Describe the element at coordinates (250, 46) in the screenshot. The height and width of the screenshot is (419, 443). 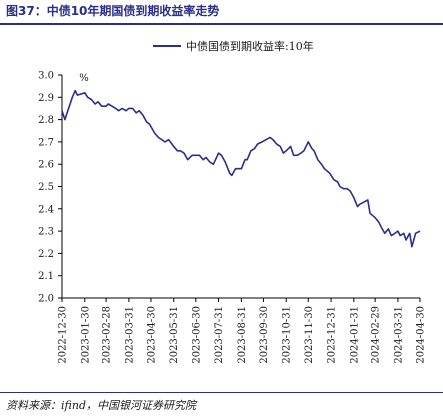
I see `legend-label: 中债国债到期收益率:10年` at that location.